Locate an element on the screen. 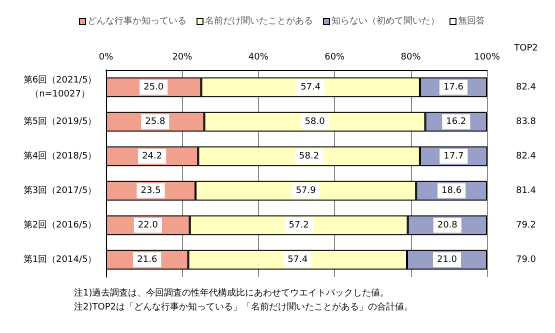 The image size is (555, 333). x-tick-label: 80% is located at coordinates (411, 57).